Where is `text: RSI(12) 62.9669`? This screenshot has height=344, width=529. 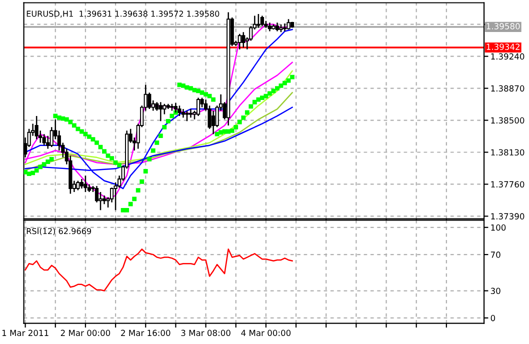
text: RSI(12) 62.9669 is located at coordinates (59, 232).